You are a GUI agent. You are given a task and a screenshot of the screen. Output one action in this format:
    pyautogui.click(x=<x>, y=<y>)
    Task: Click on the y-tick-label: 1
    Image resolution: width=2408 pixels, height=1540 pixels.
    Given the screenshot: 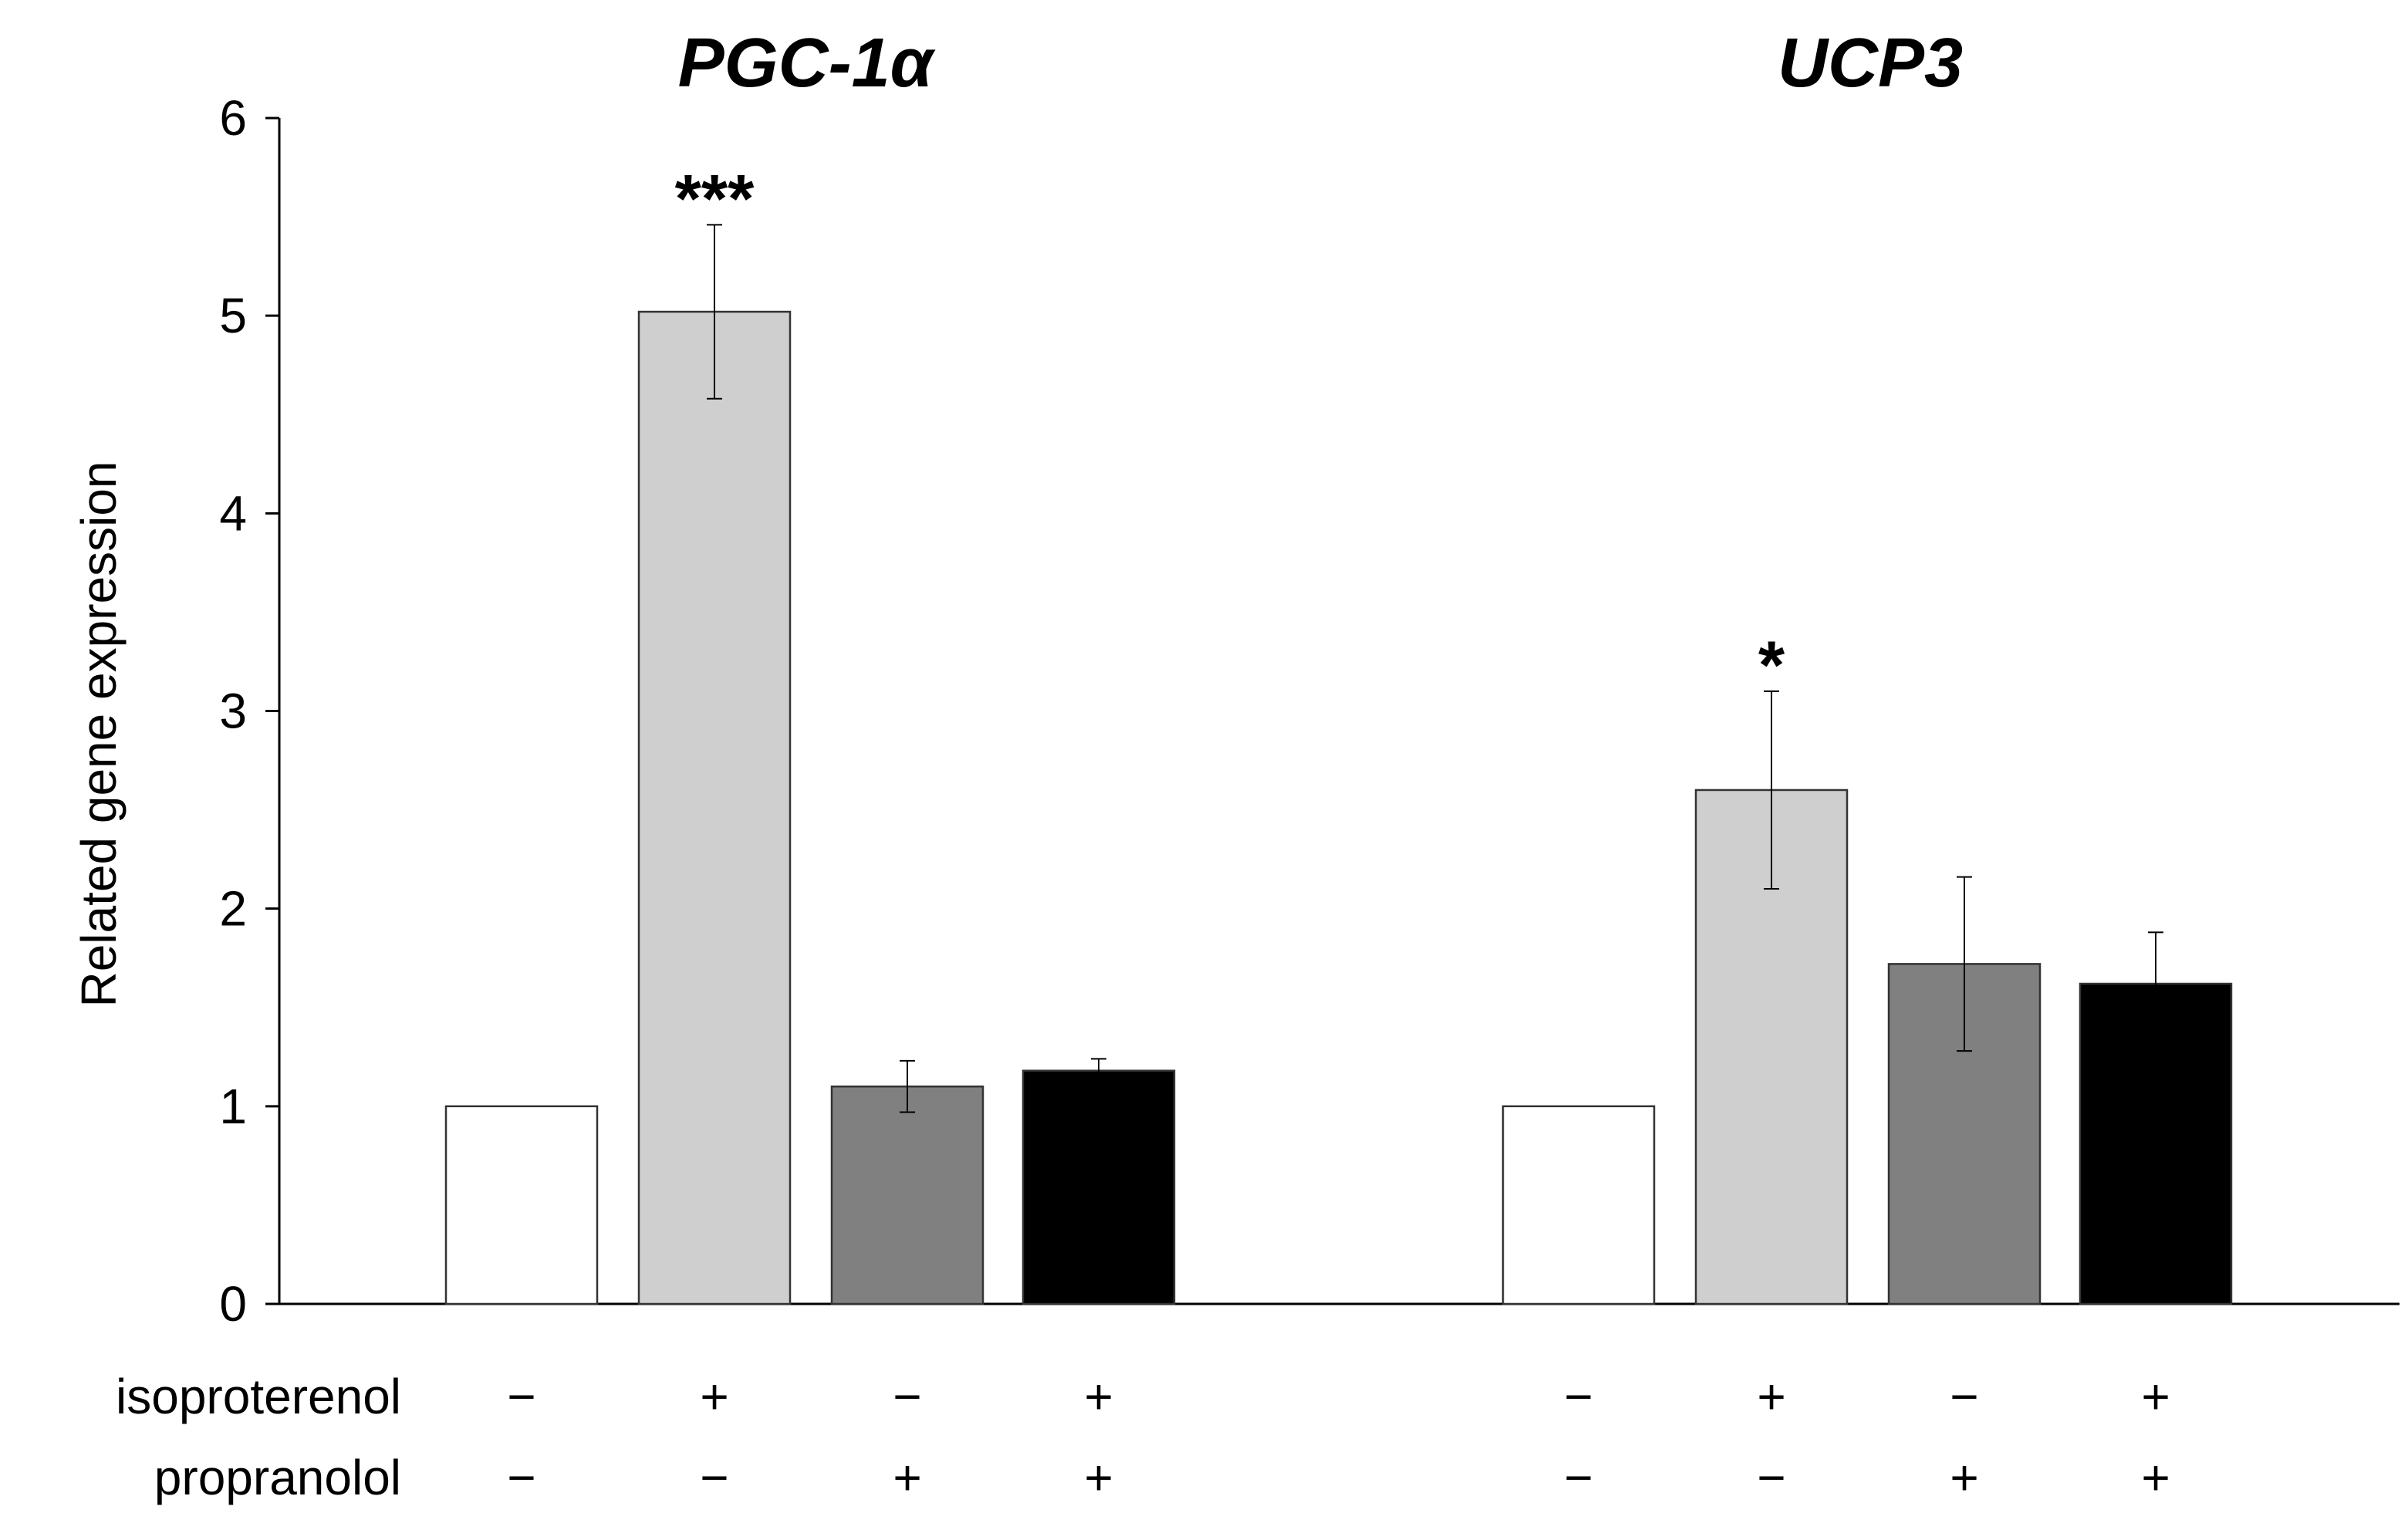 What is the action you would take?
    pyautogui.click(x=233, y=1106)
    